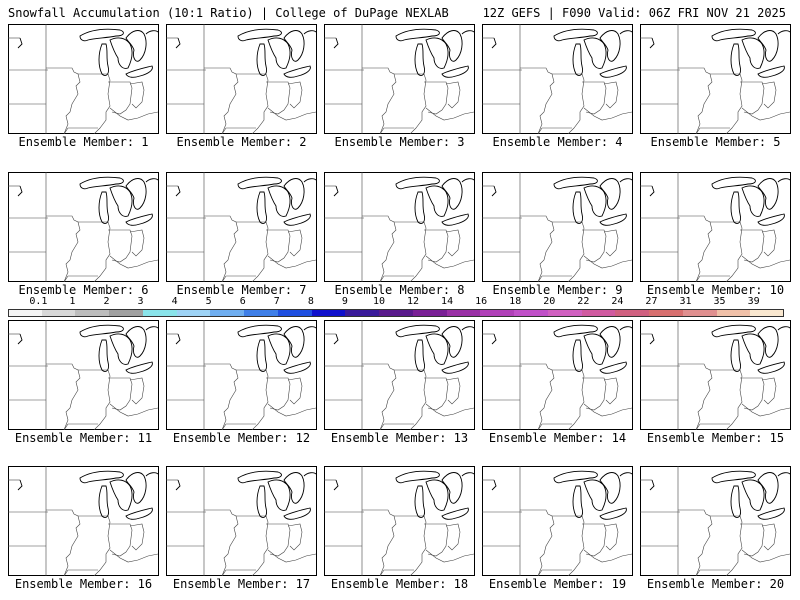  Describe the element at coordinates (241, 584) in the screenshot. I see `member-label: Ensemble Member: 17` at that location.